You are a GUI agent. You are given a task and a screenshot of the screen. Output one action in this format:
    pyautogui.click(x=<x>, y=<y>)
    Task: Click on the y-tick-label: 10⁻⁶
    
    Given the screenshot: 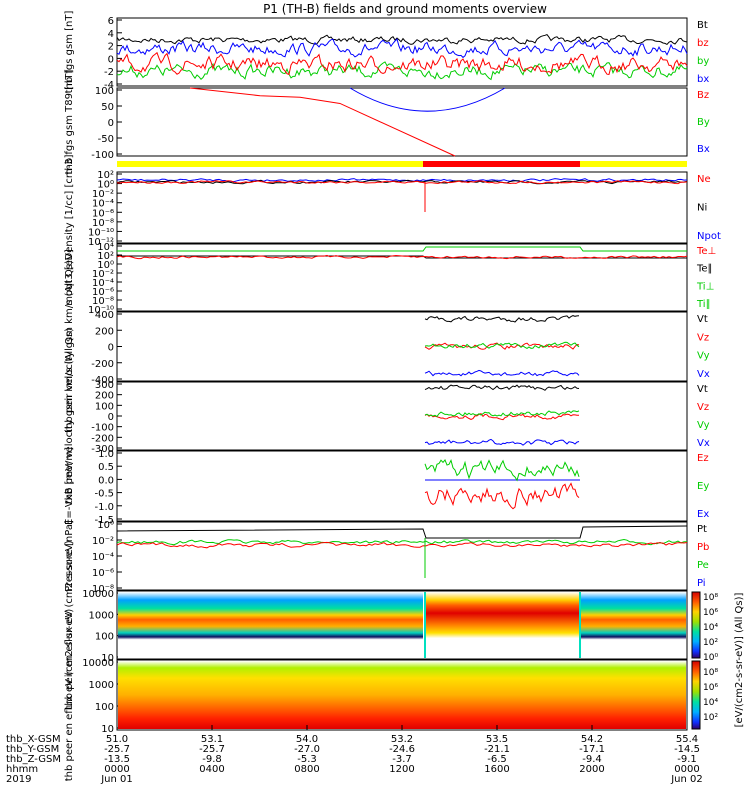 What is the action you would take?
    pyautogui.click(x=103, y=213)
    